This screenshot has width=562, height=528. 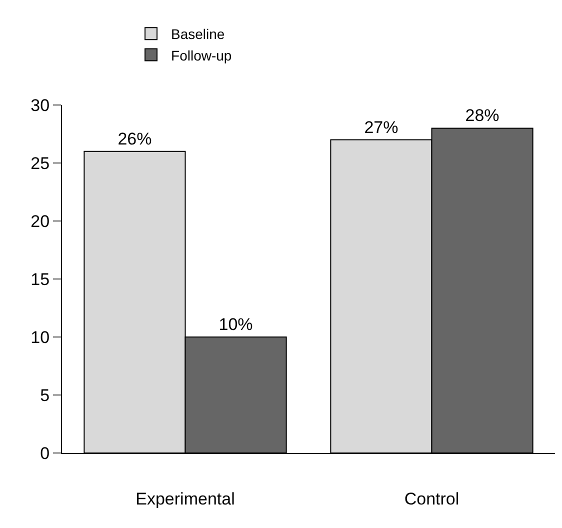 What do you see at coordinates (40, 337) in the screenshot?
I see `y-tick-label: 10` at bounding box center [40, 337].